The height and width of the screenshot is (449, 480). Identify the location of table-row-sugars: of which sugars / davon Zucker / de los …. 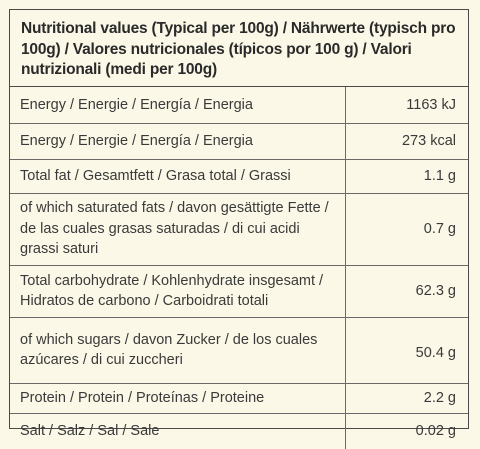
(239, 350).